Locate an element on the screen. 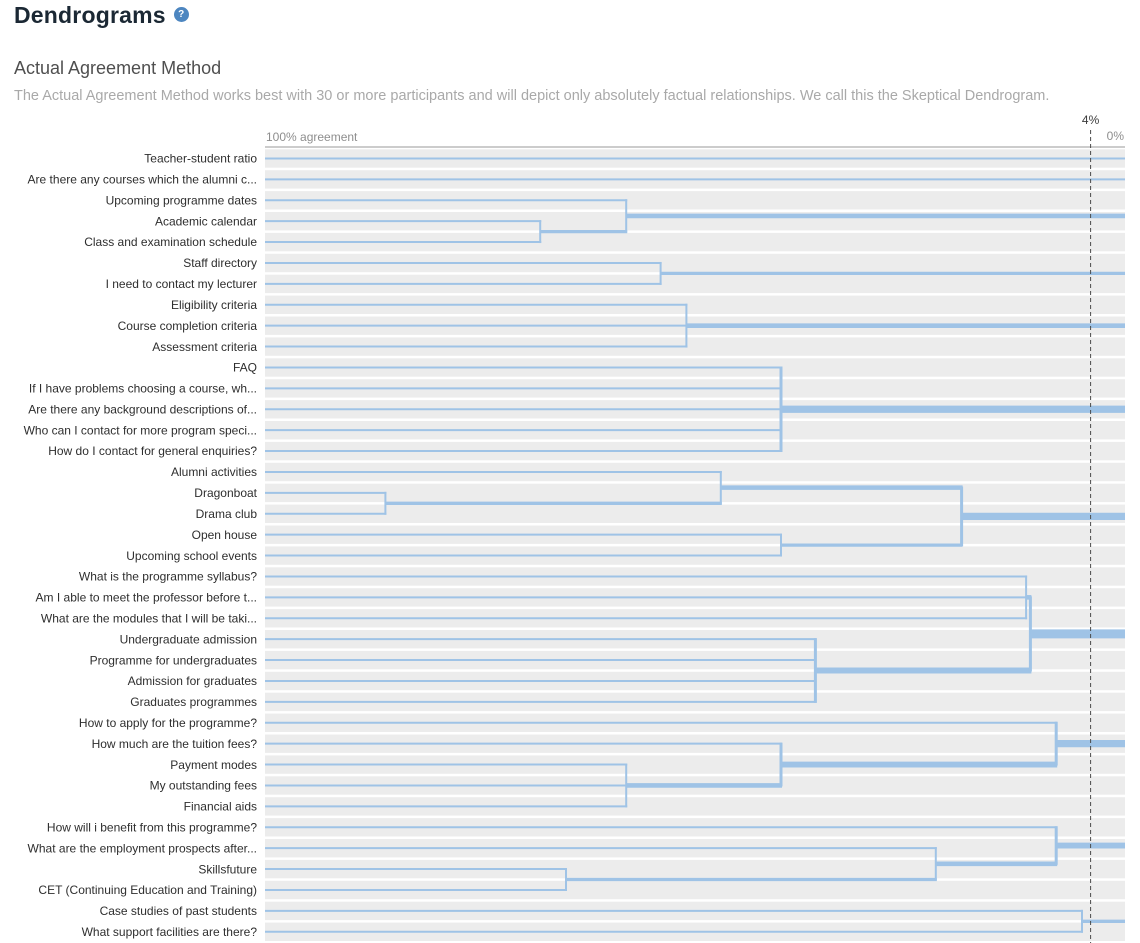 This screenshot has height=943, width=1140. row-label: Admission for graduates is located at coordinates (192, 681).